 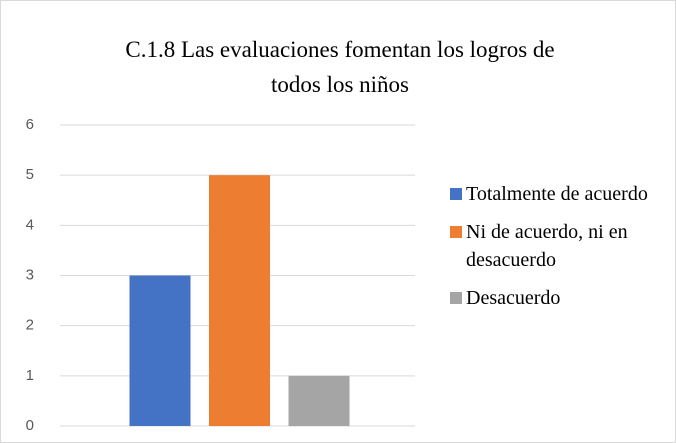 What do you see at coordinates (30, 325) in the screenshot?
I see `y-tick-label: 2` at bounding box center [30, 325].